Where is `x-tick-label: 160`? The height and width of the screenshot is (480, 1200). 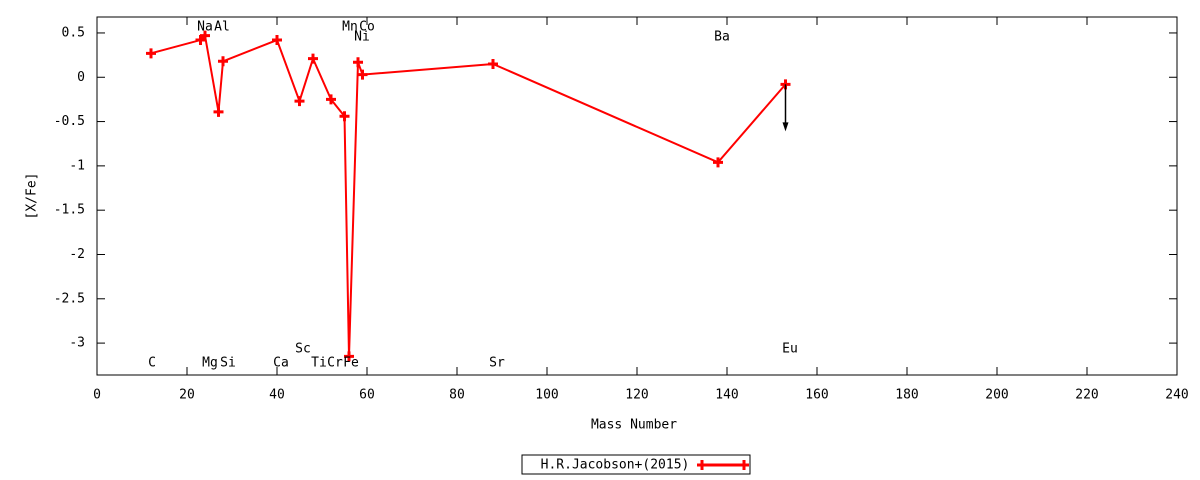
x-tick-label: 160 is located at coordinates (816, 395).